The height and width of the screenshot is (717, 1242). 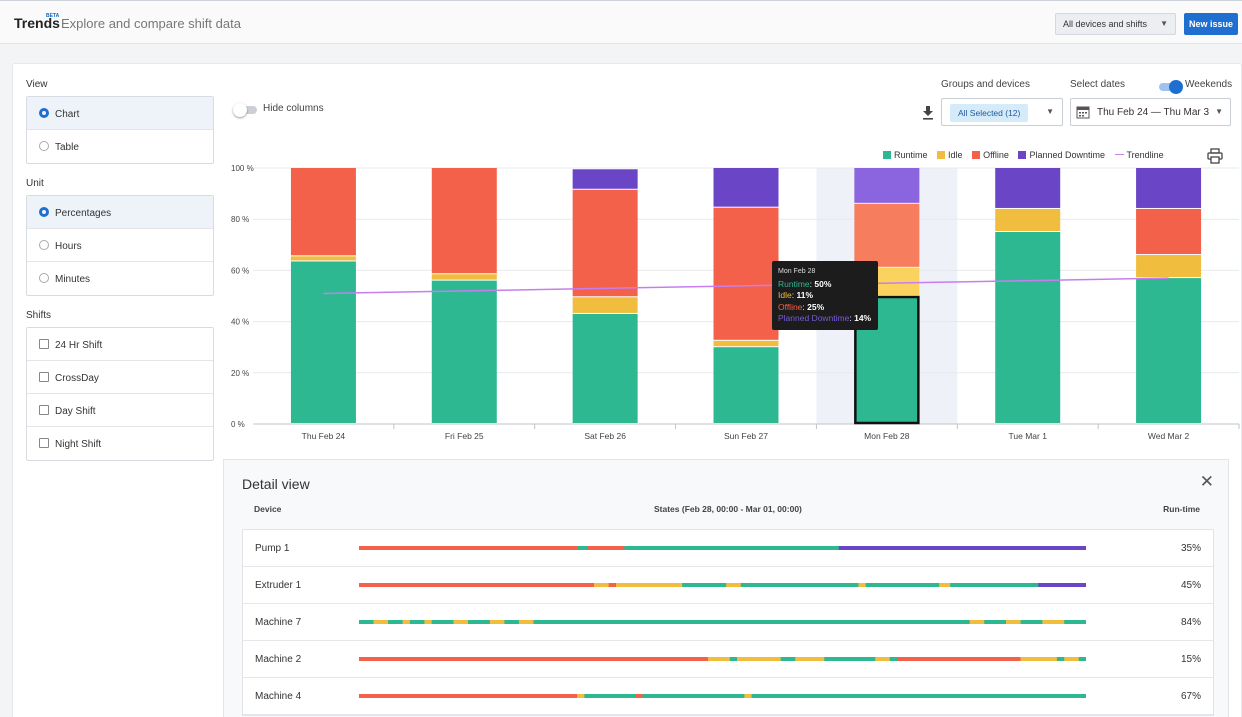 I want to click on y-tick-label: 40 %, so click(x=240, y=322).